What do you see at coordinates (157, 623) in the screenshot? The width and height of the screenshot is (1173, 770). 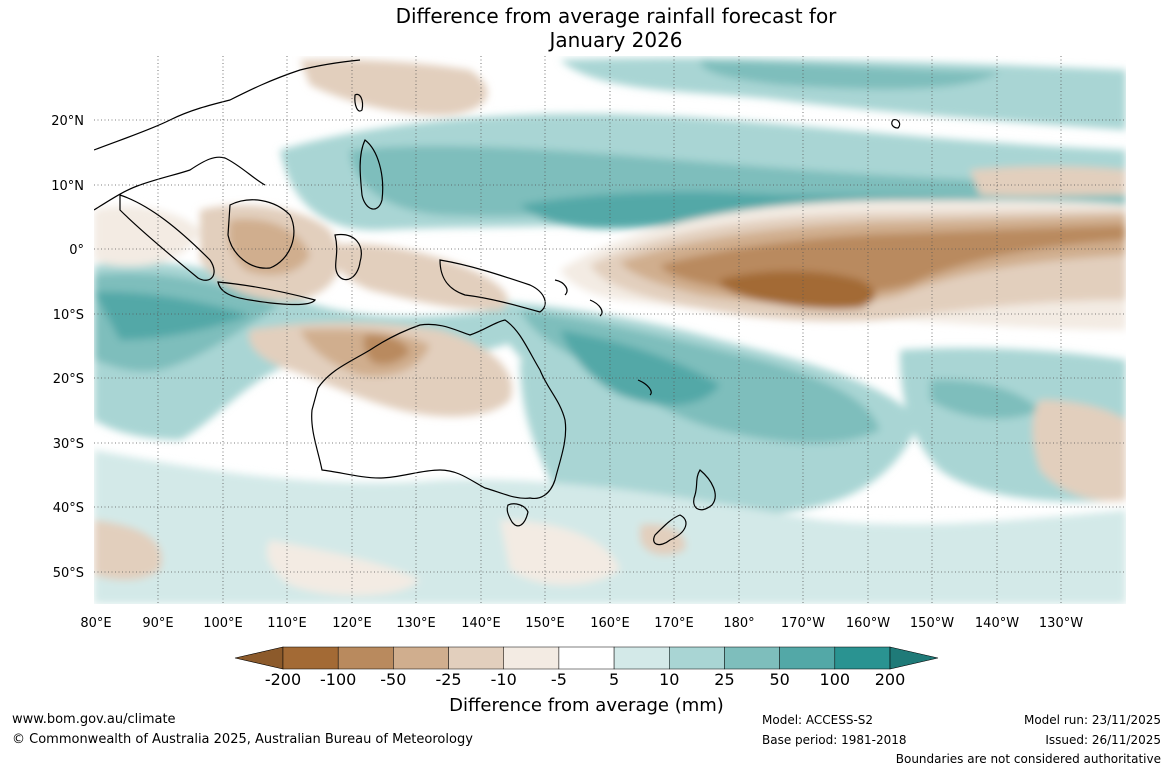 I see `lon-label: 90°E` at bounding box center [157, 623].